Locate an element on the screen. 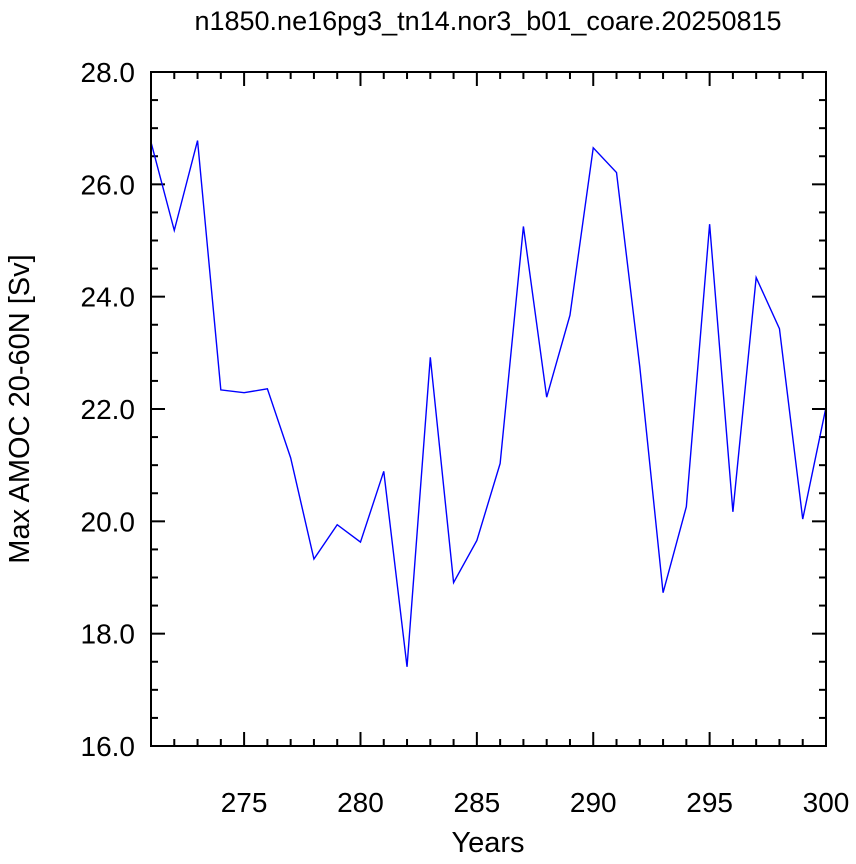 This screenshot has width=856, height=864. x-tick-label: 290 is located at coordinates (593, 802).